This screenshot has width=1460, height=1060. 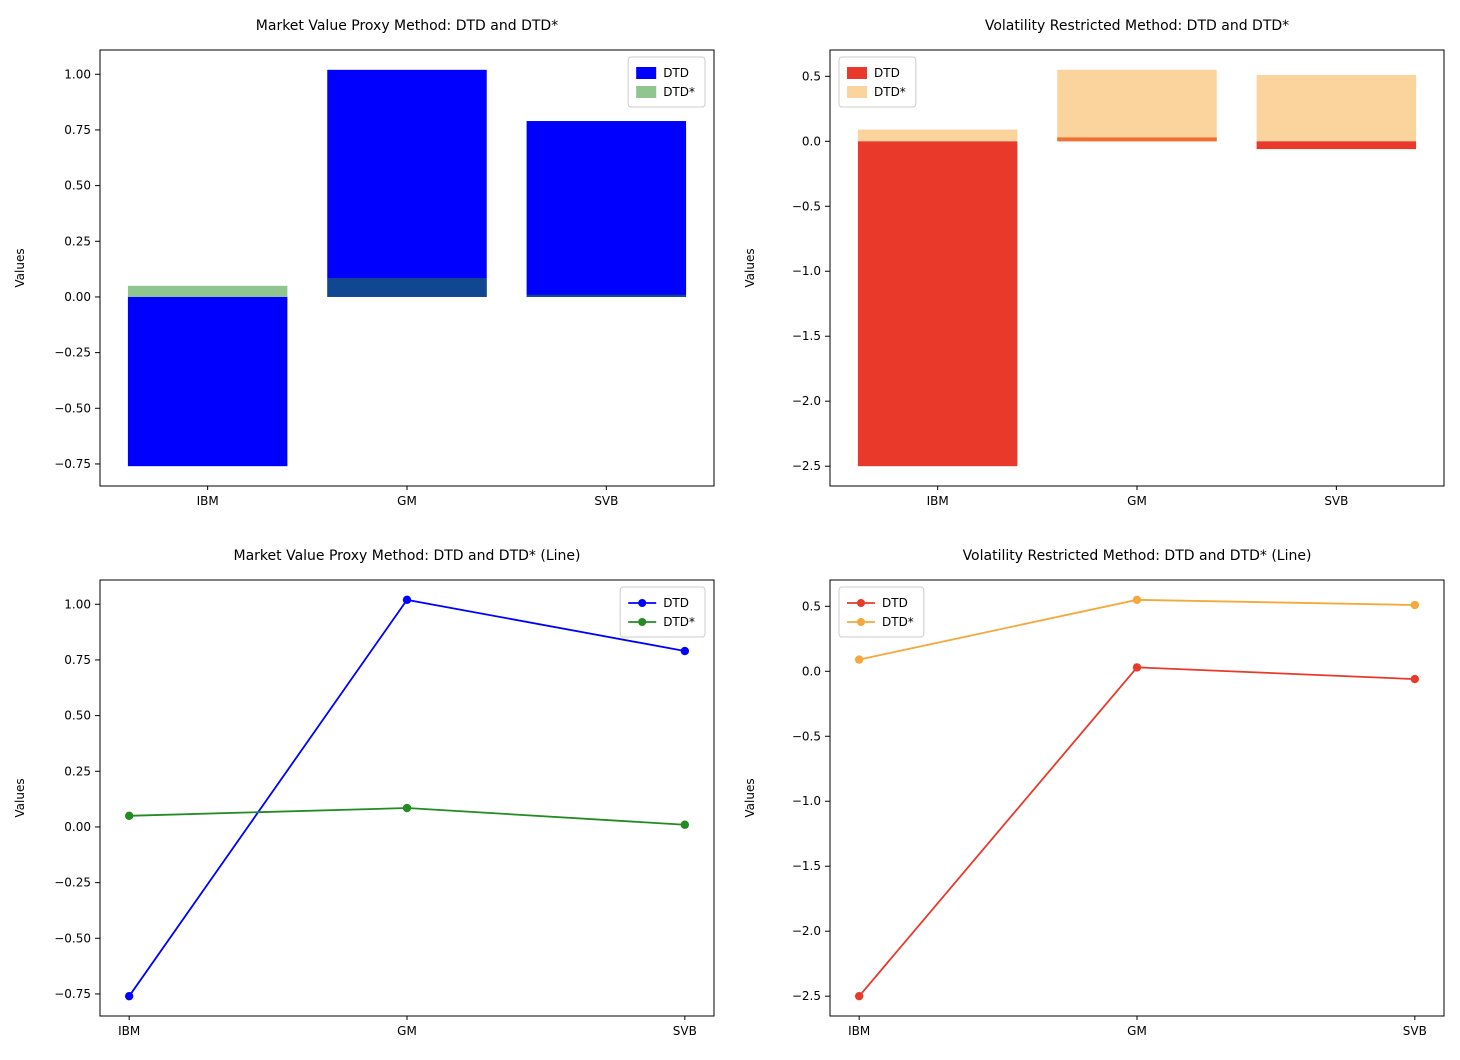 What do you see at coordinates (1137, 600) in the screenshot?
I see `marker-DTD*-GM` at bounding box center [1137, 600].